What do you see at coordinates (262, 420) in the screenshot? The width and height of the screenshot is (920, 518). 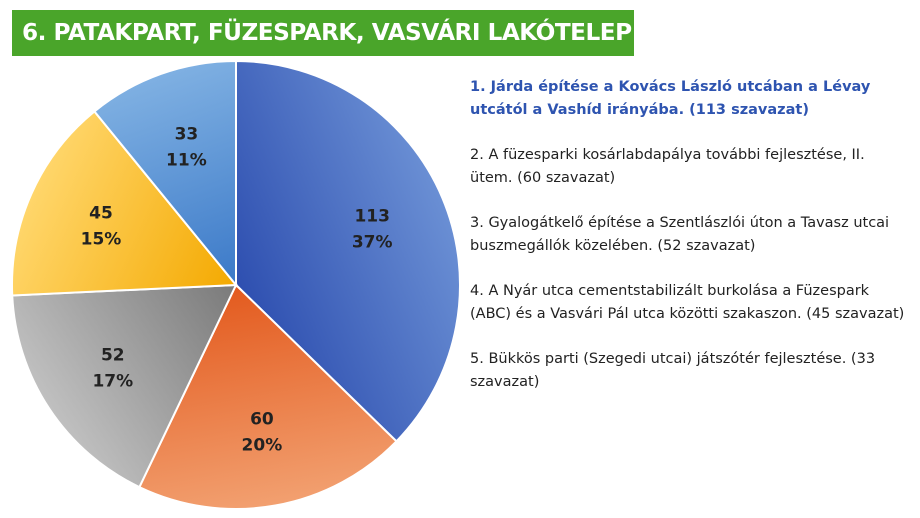 I see `slice-value-label-2: 60` at bounding box center [262, 420].